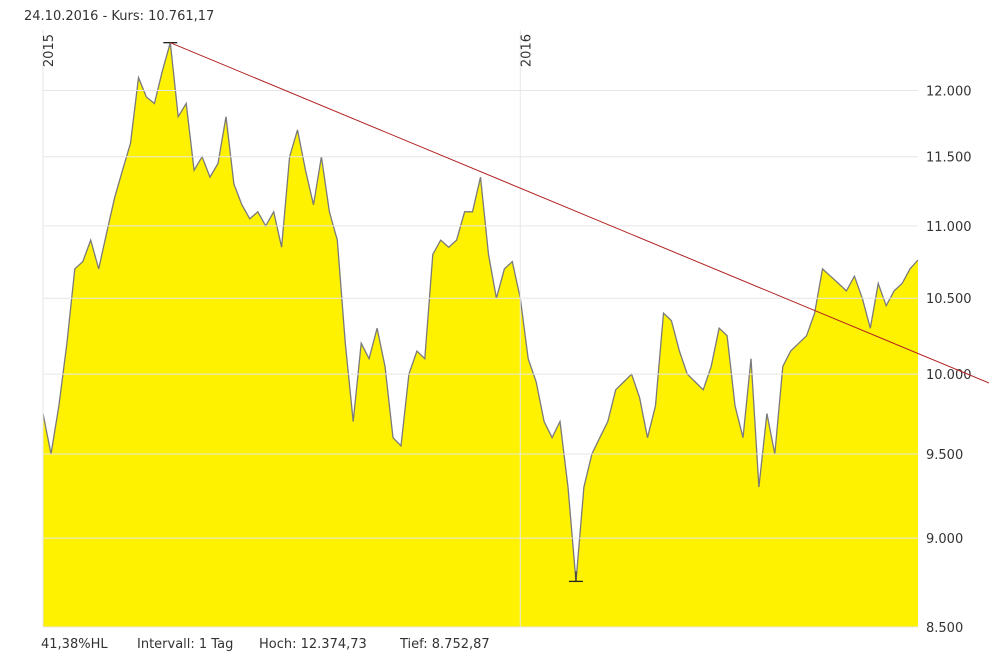 This screenshot has width=989, height=658. Describe the element at coordinates (949, 92) in the screenshot. I see `y-tick-label: 12.000` at that location.